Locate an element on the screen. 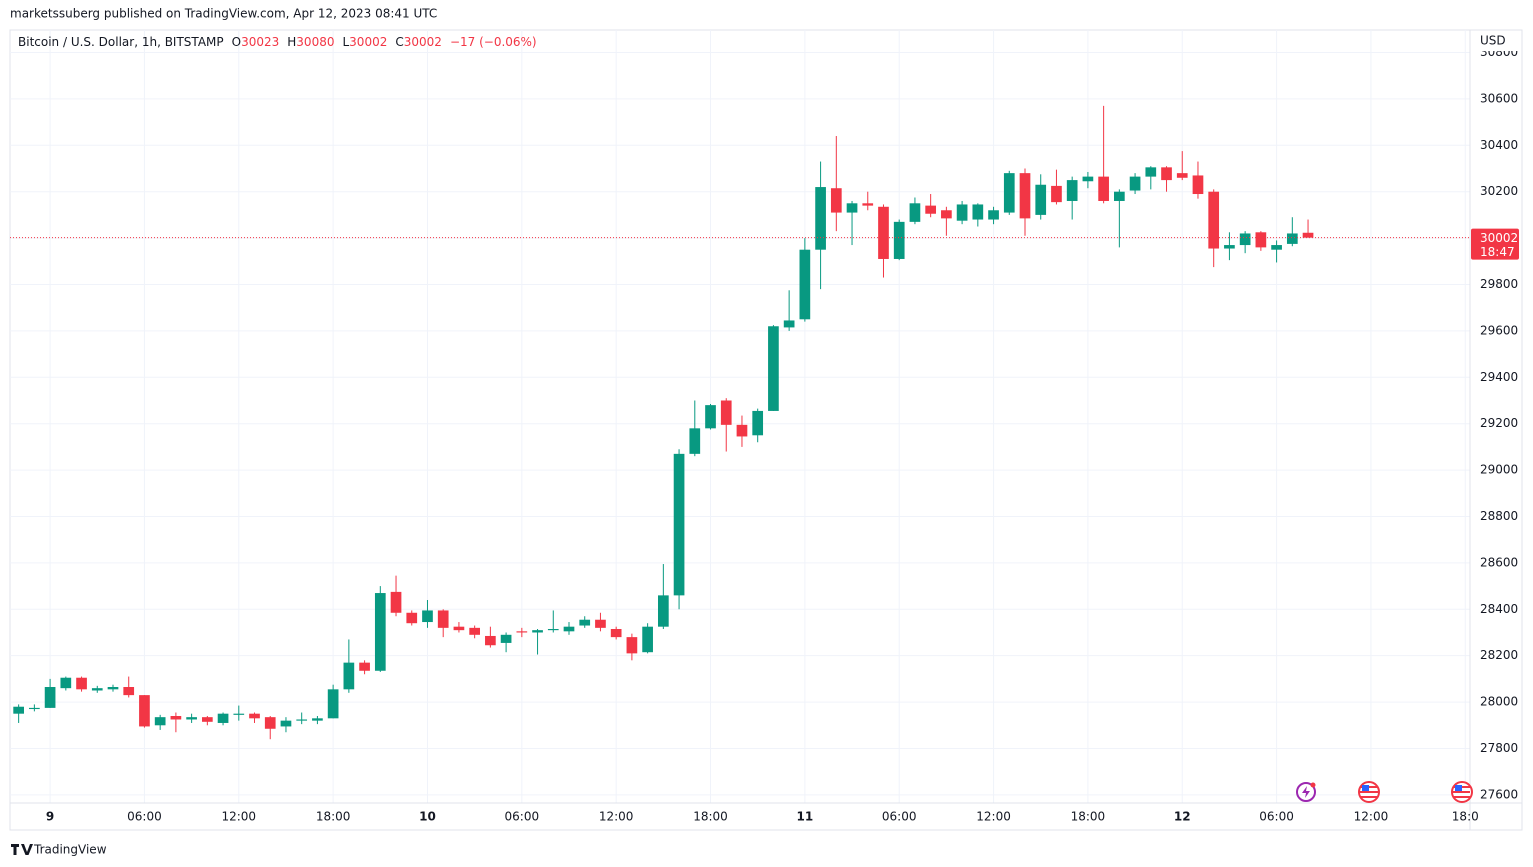  footer-brand: TradingView is located at coordinates (70, 850).